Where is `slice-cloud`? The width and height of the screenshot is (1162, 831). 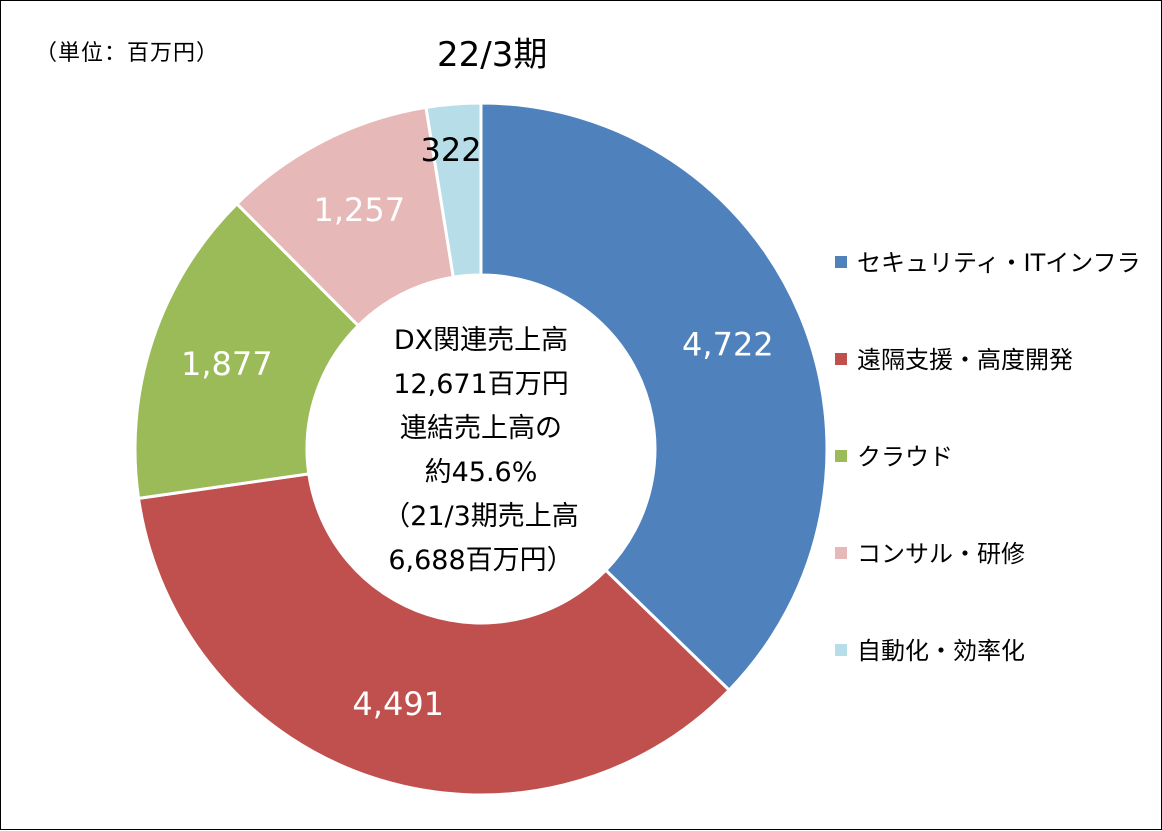
slice-cloud is located at coordinates (247, 351).